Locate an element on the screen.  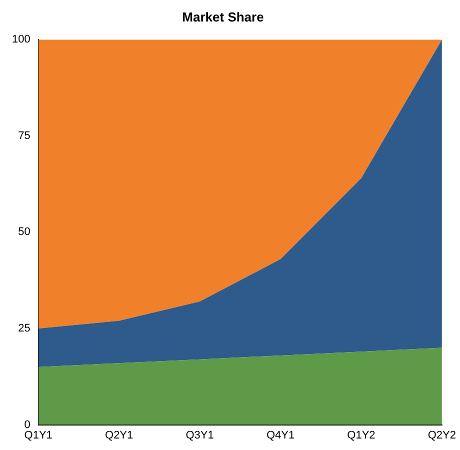
y-tick-label: 100 is located at coordinates (21, 40).